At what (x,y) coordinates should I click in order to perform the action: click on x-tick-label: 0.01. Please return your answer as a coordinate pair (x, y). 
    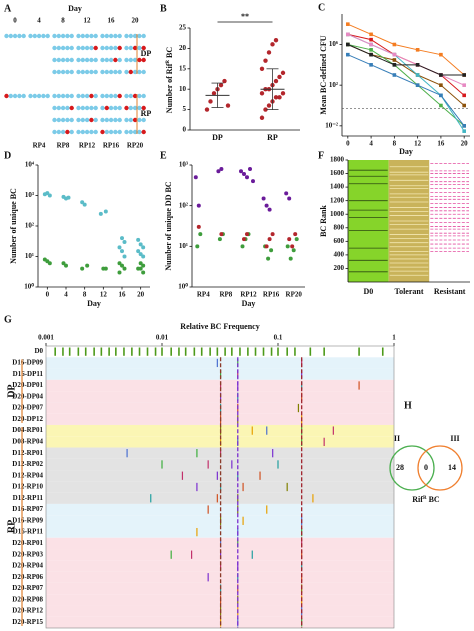
    Looking at the image, I should click on (162, 338).